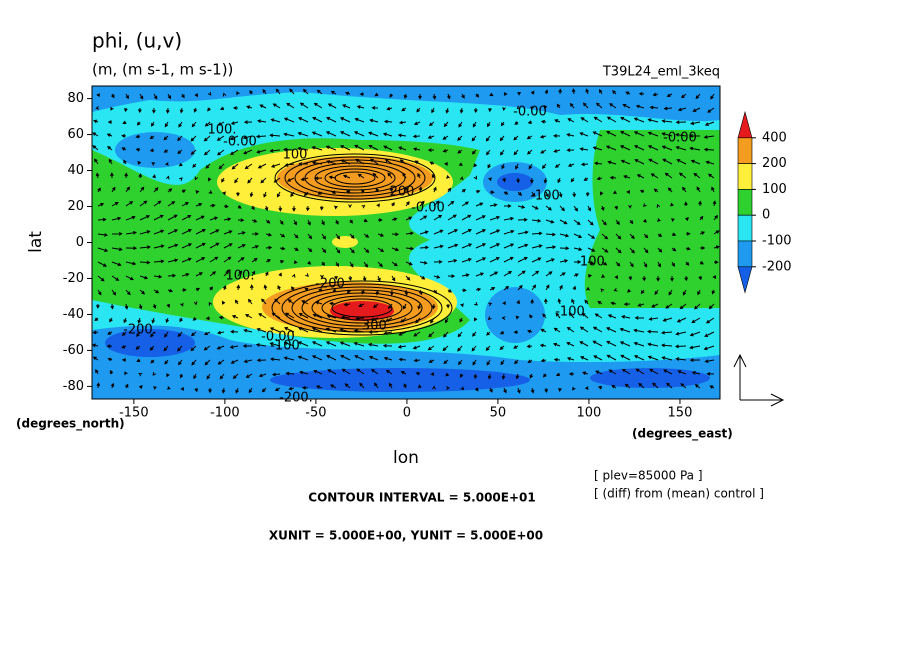  What do you see at coordinates (36, 242) in the screenshot?
I see `y-axis-label: lat` at bounding box center [36, 242].